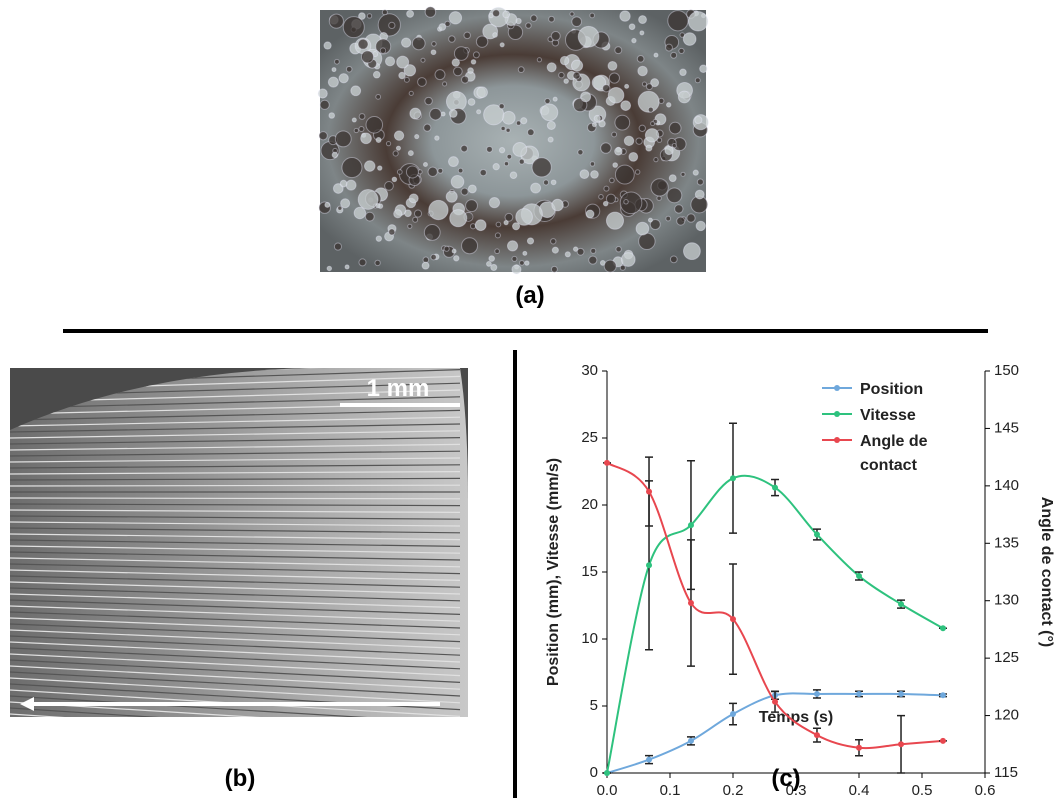  Describe the element at coordinates (785, 778) in the screenshot. I see `panel-label: (c)` at that location.